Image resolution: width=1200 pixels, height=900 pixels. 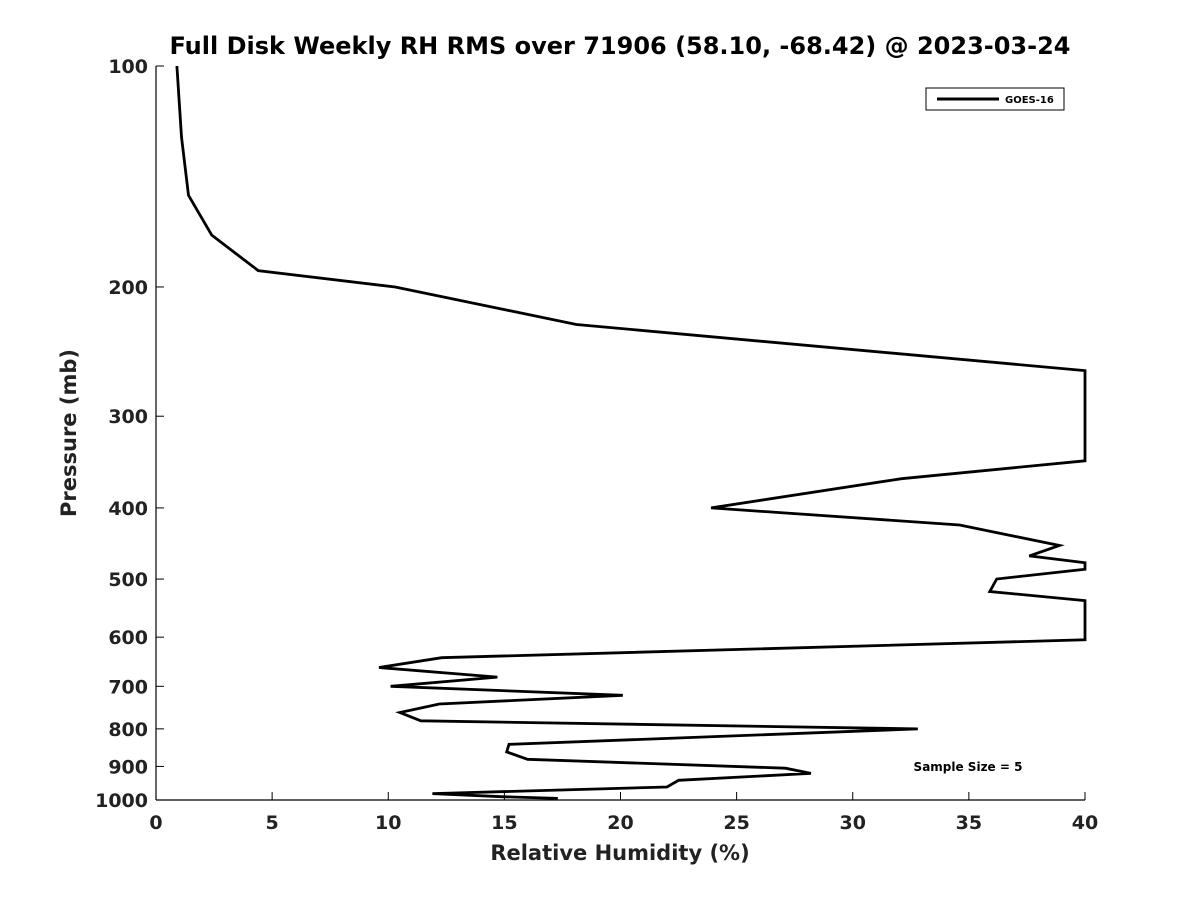 What do you see at coordinates (995, 99) in the screenshot?
I see `legend: GOES-16` at bounding box center [995, 99].